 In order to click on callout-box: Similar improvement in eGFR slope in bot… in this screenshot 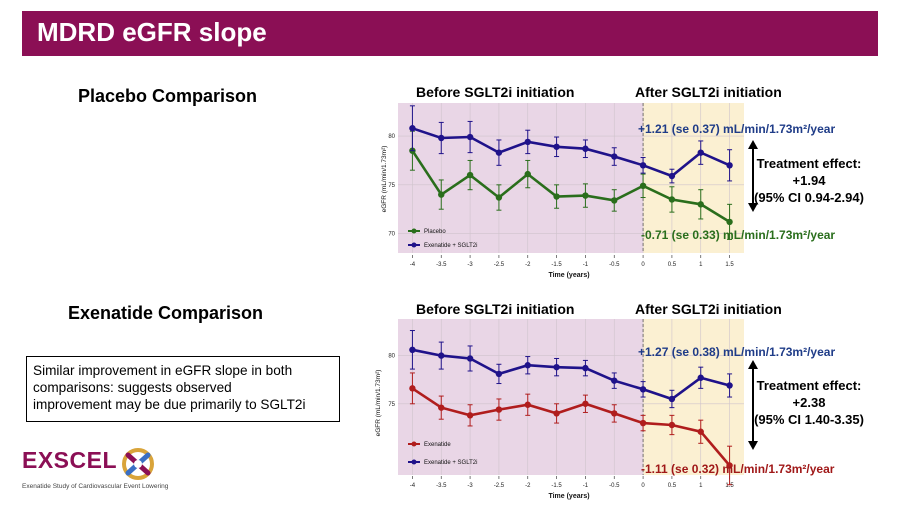, I will do `click(183, 389)`.